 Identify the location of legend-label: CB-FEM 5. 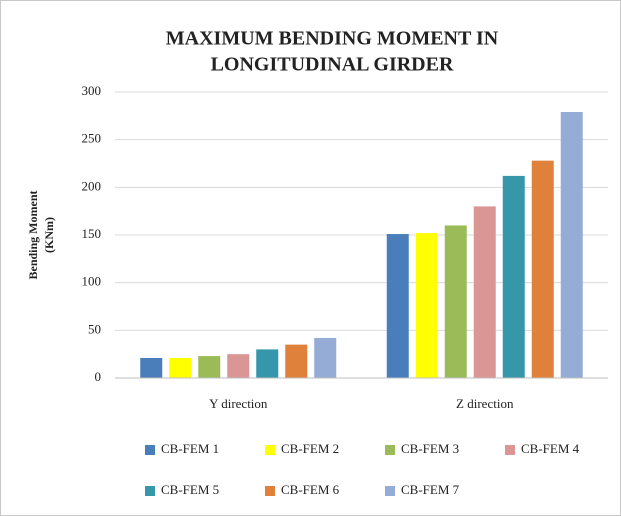
(190, 489).